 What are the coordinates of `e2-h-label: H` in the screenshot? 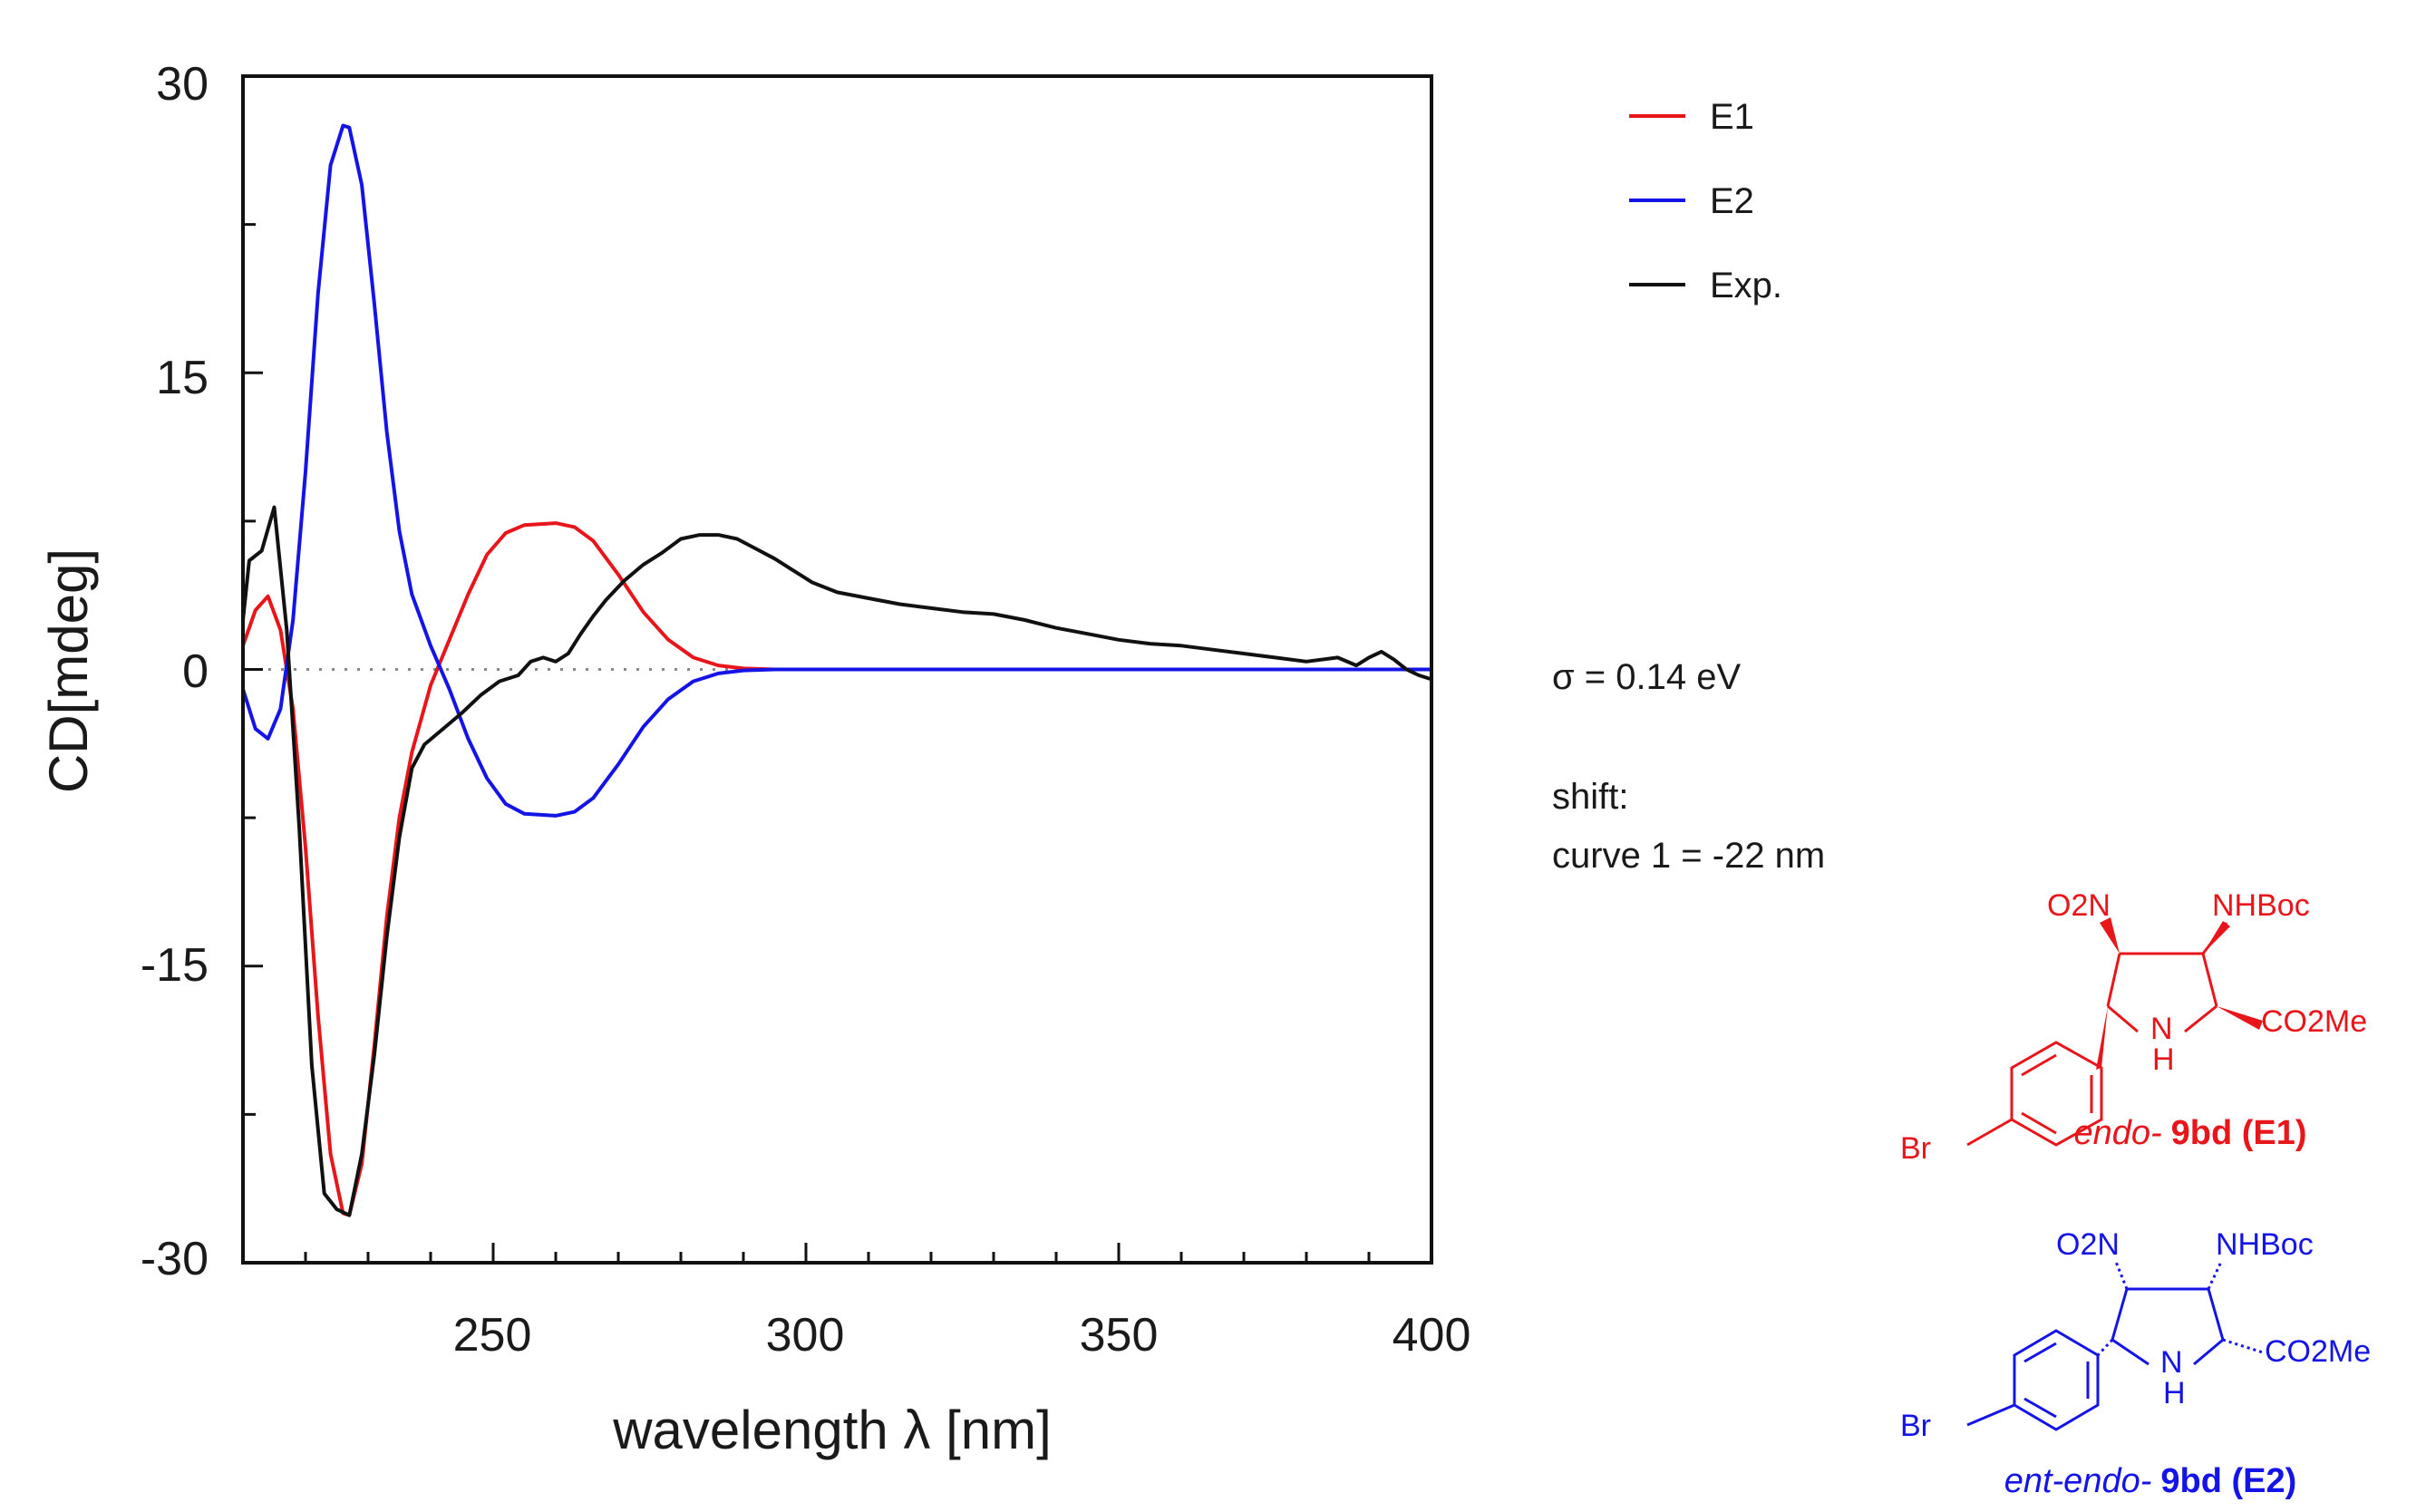 It's located at (2174, 1393).